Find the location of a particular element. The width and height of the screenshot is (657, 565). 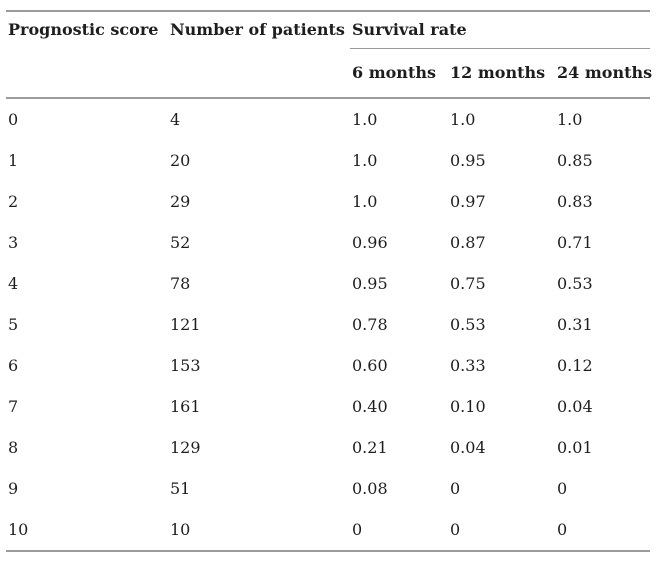

patients-count-cell: 153 is located at coordinates (185, 365).